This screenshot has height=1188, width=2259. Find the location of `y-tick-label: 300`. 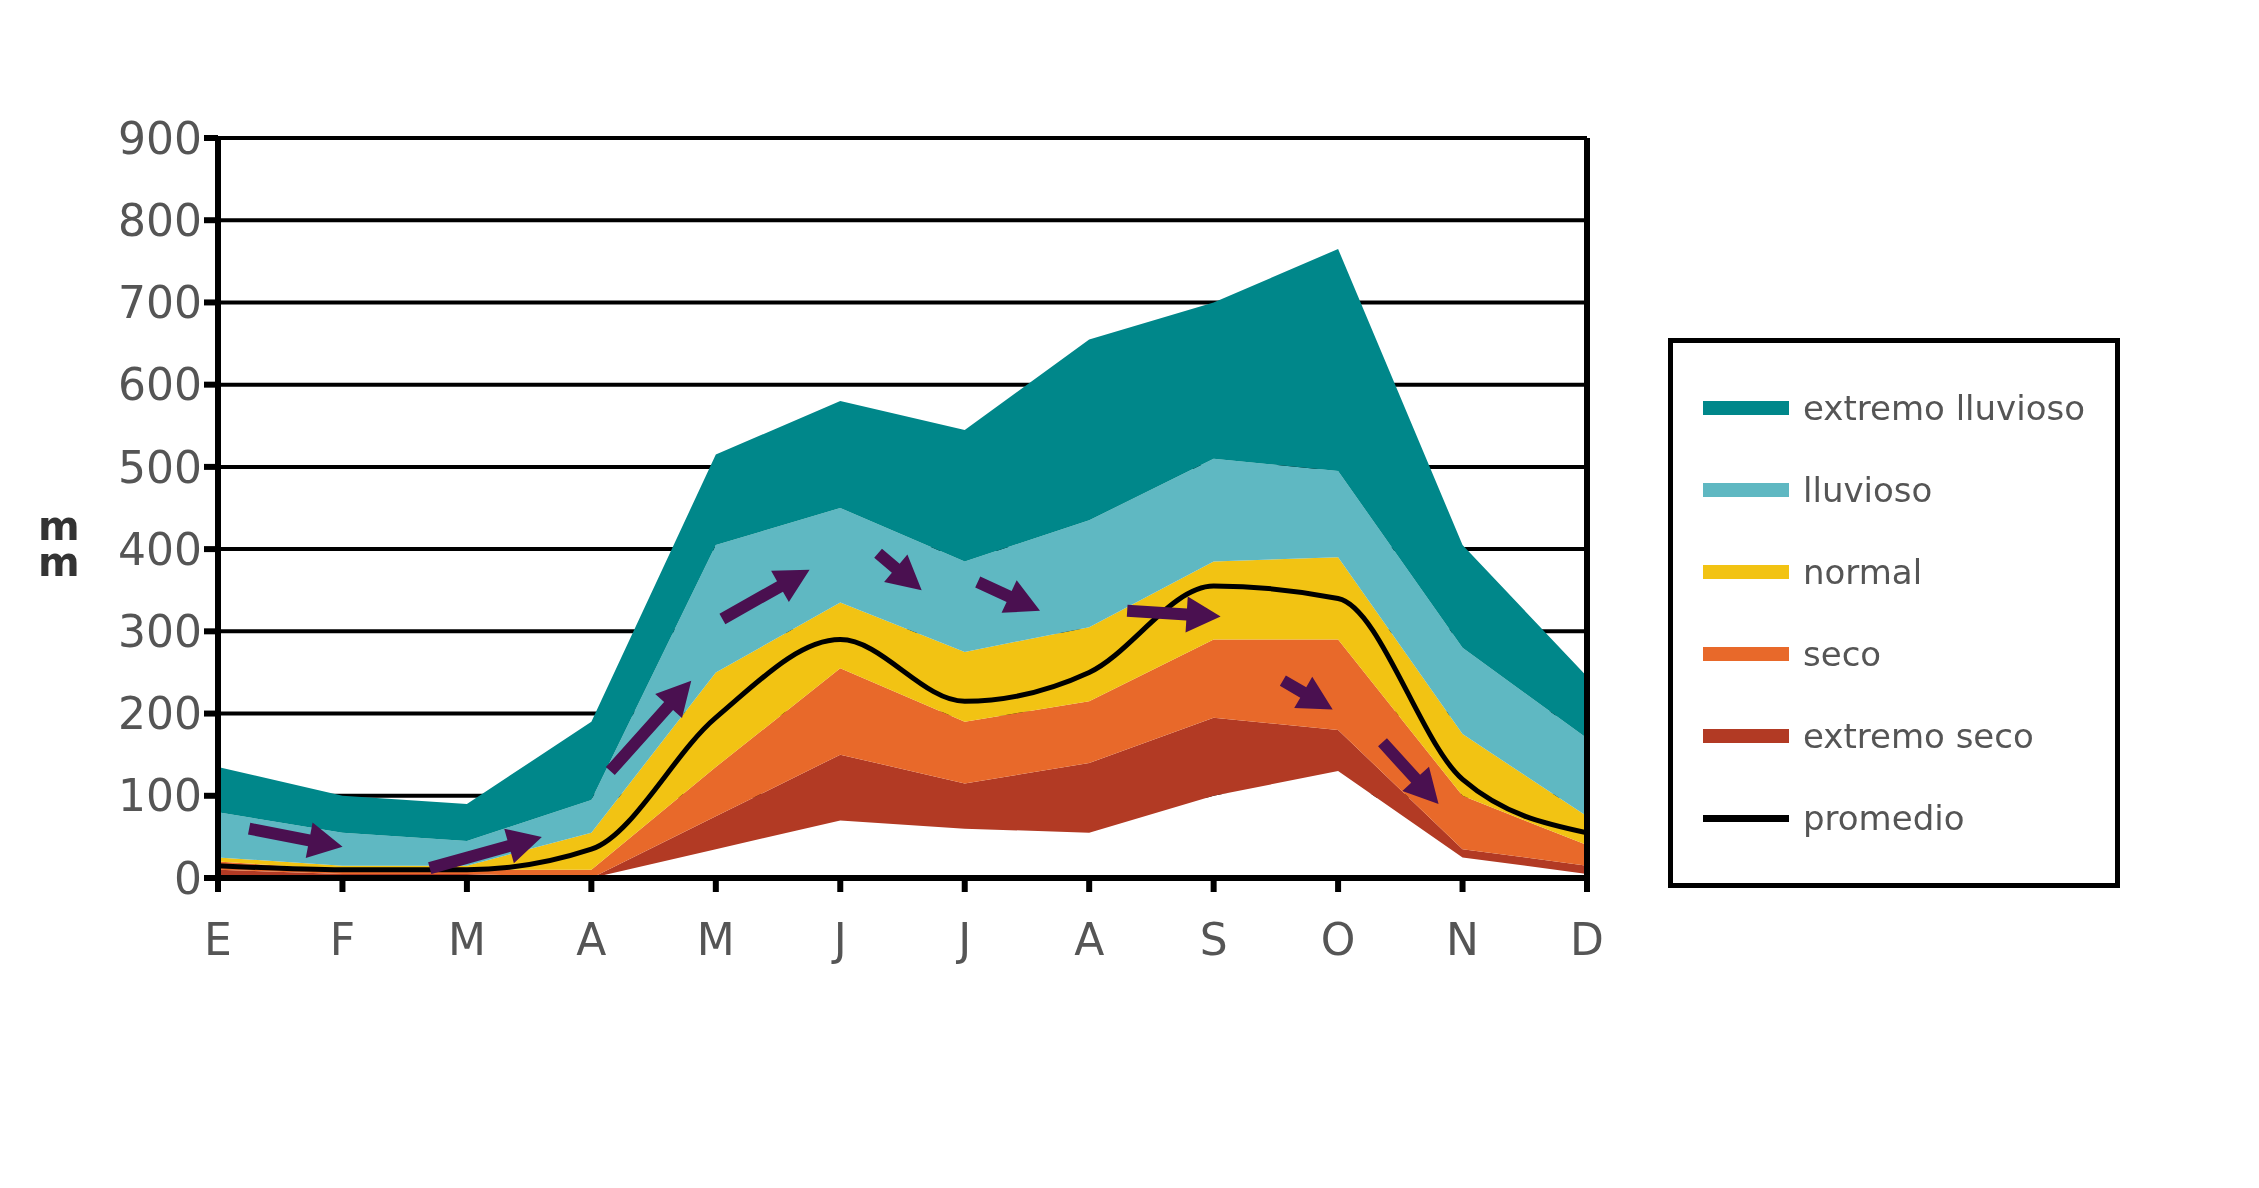

y-tick-label: 300 is located at coordinates (160, 631).